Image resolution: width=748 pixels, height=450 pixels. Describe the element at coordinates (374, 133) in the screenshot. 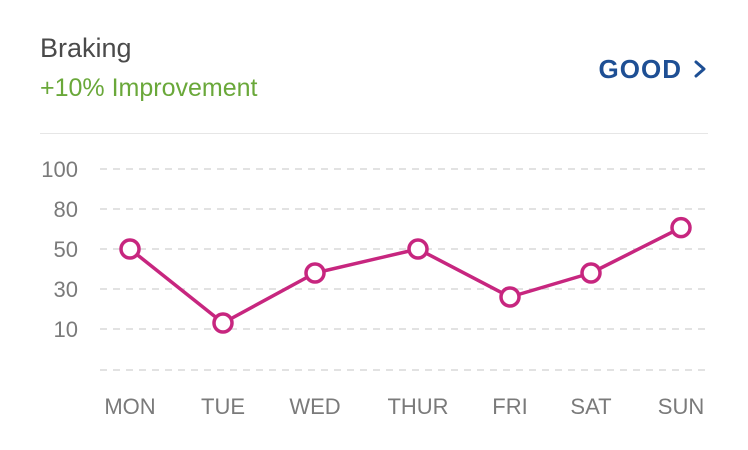

I see `header-divider` at that location.